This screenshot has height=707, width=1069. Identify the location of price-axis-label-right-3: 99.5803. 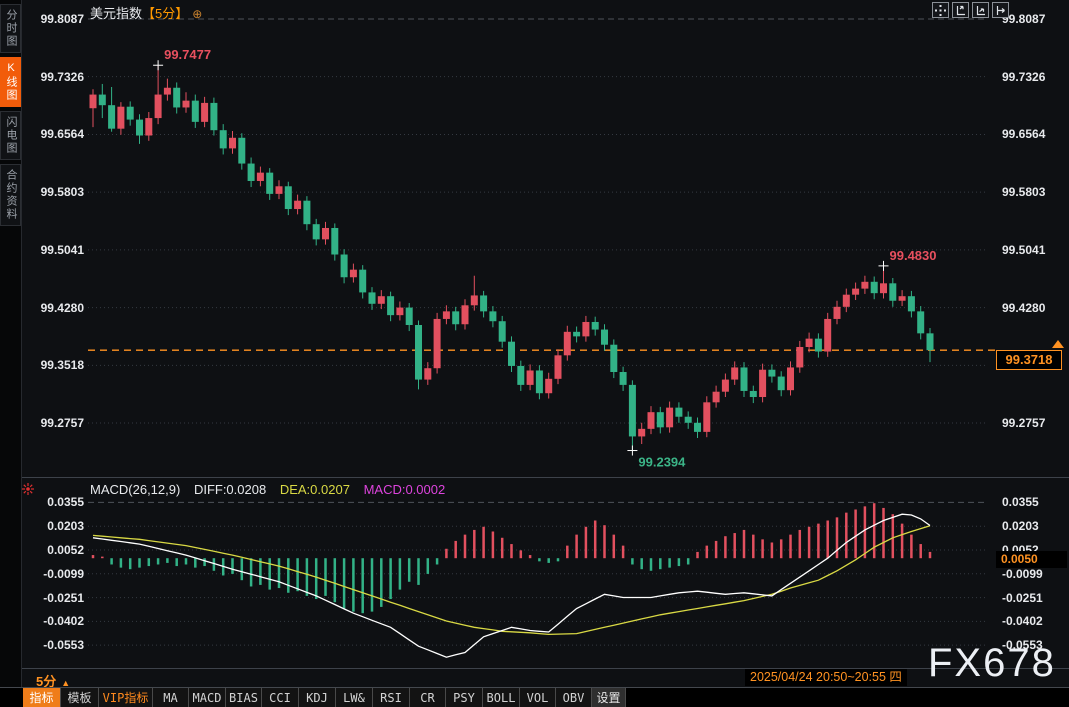
(1024, 192).